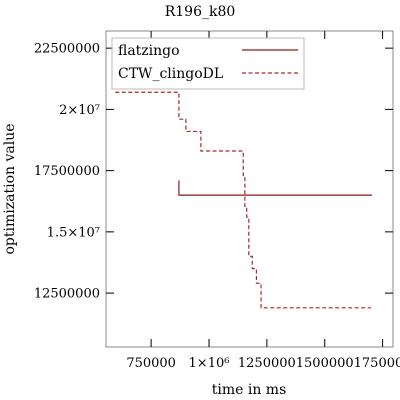 The width and height of the screenshot is (400, 400). Describe the element at coordinates (267, 363) in the screenshot. I see `x-tick-label-2: 1250000` at that location.